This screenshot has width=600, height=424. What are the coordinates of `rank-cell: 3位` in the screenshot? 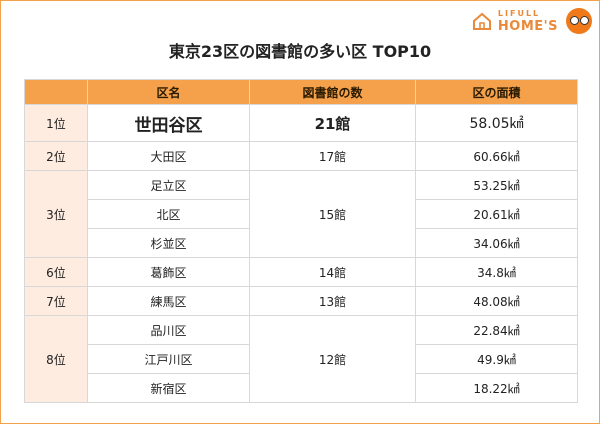 It's located at (56, 214).